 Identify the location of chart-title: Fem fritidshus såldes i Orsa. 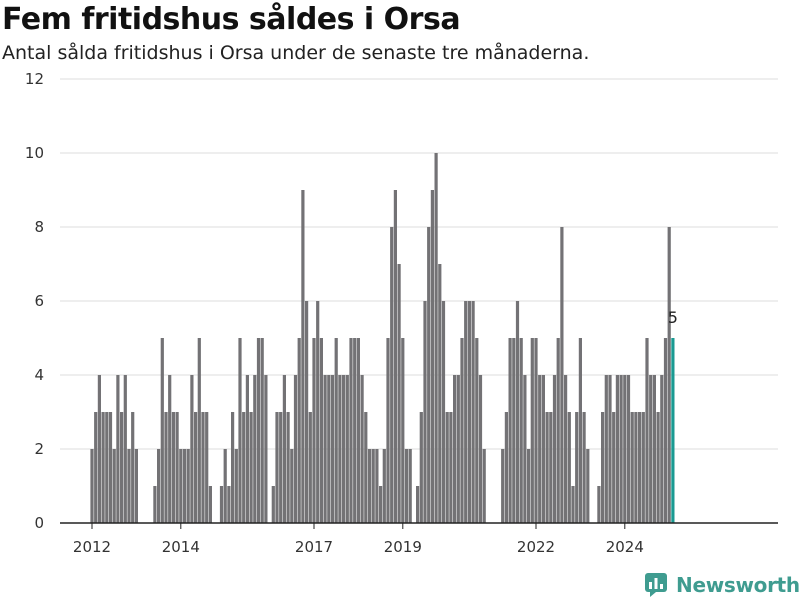
(231, 19).